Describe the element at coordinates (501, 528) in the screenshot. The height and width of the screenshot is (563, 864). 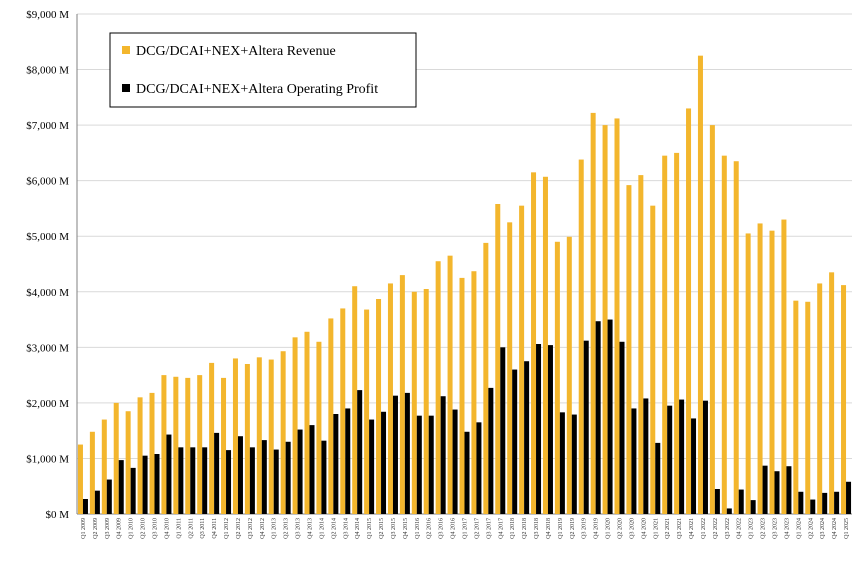
I see `x-tick-label: Q4 2017` at that location.